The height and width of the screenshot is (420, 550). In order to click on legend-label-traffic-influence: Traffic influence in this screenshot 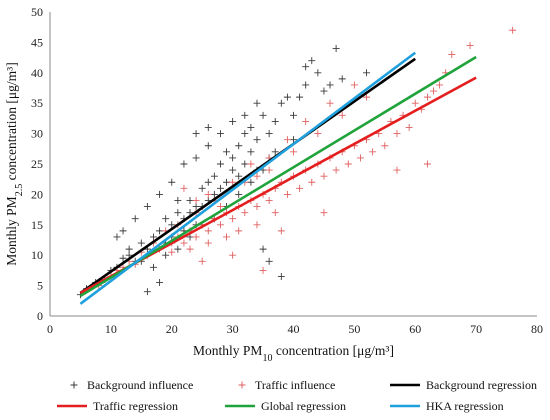, I will do `click(295, 385)`.